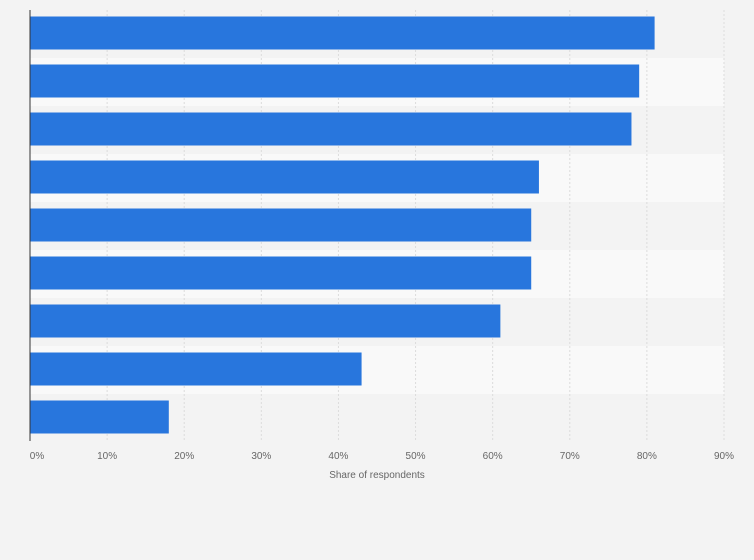 The width and height of the screenshot is (754, 560). What do you see at coordinates (261, 456) in the screenshot?
I see `x-tick-label: 30%` at bounding box center [261, 456].